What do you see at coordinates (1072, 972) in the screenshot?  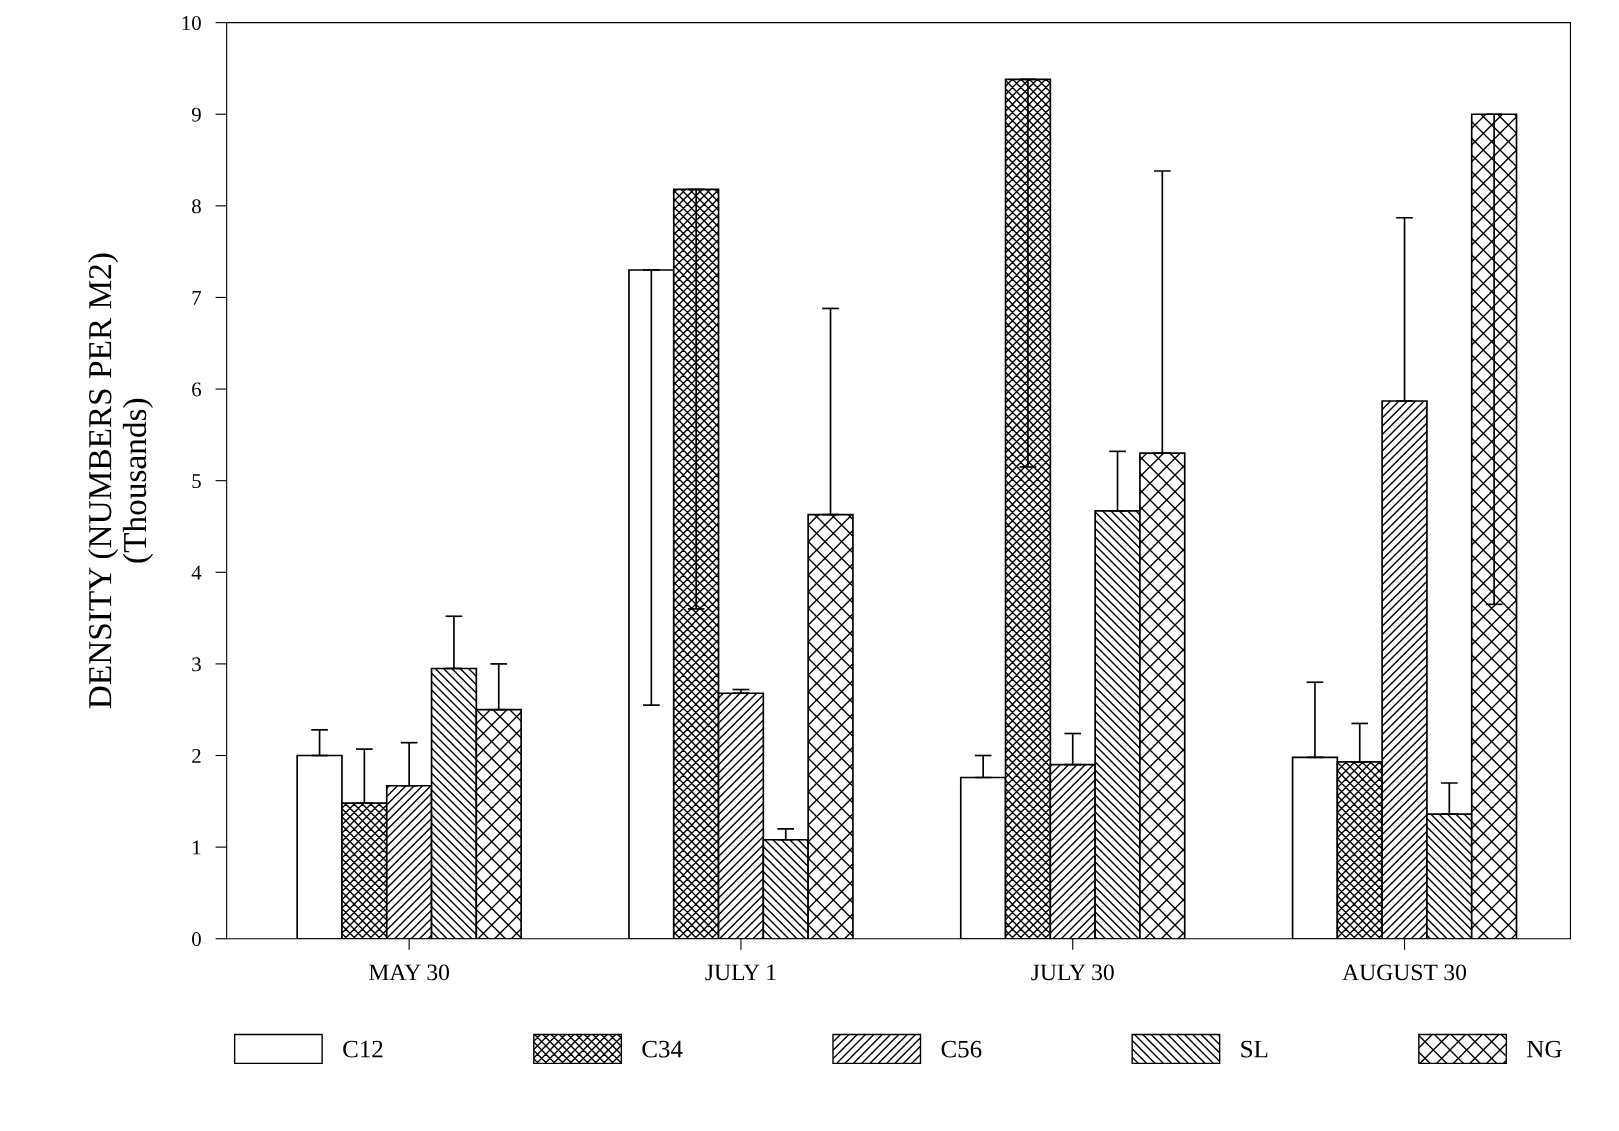 I see `x-tick-label: JULY 30` at bounding box center [1072, 972].